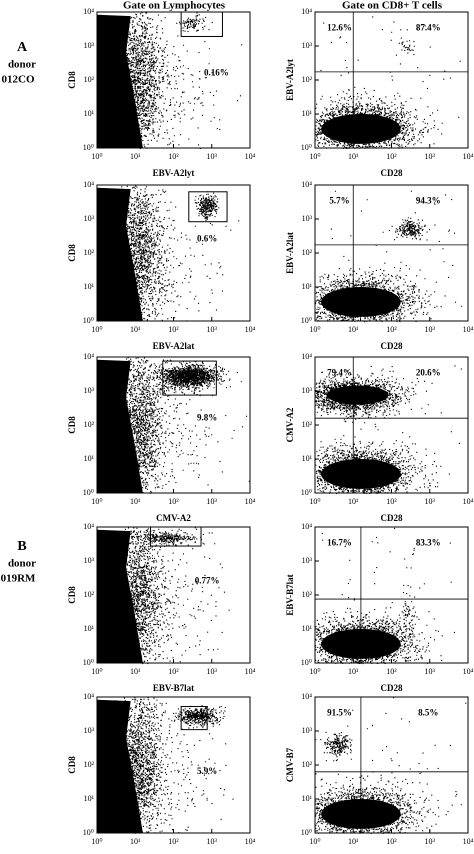  I want to click on y-axis-label: CMV-B7, so click(290, 764).